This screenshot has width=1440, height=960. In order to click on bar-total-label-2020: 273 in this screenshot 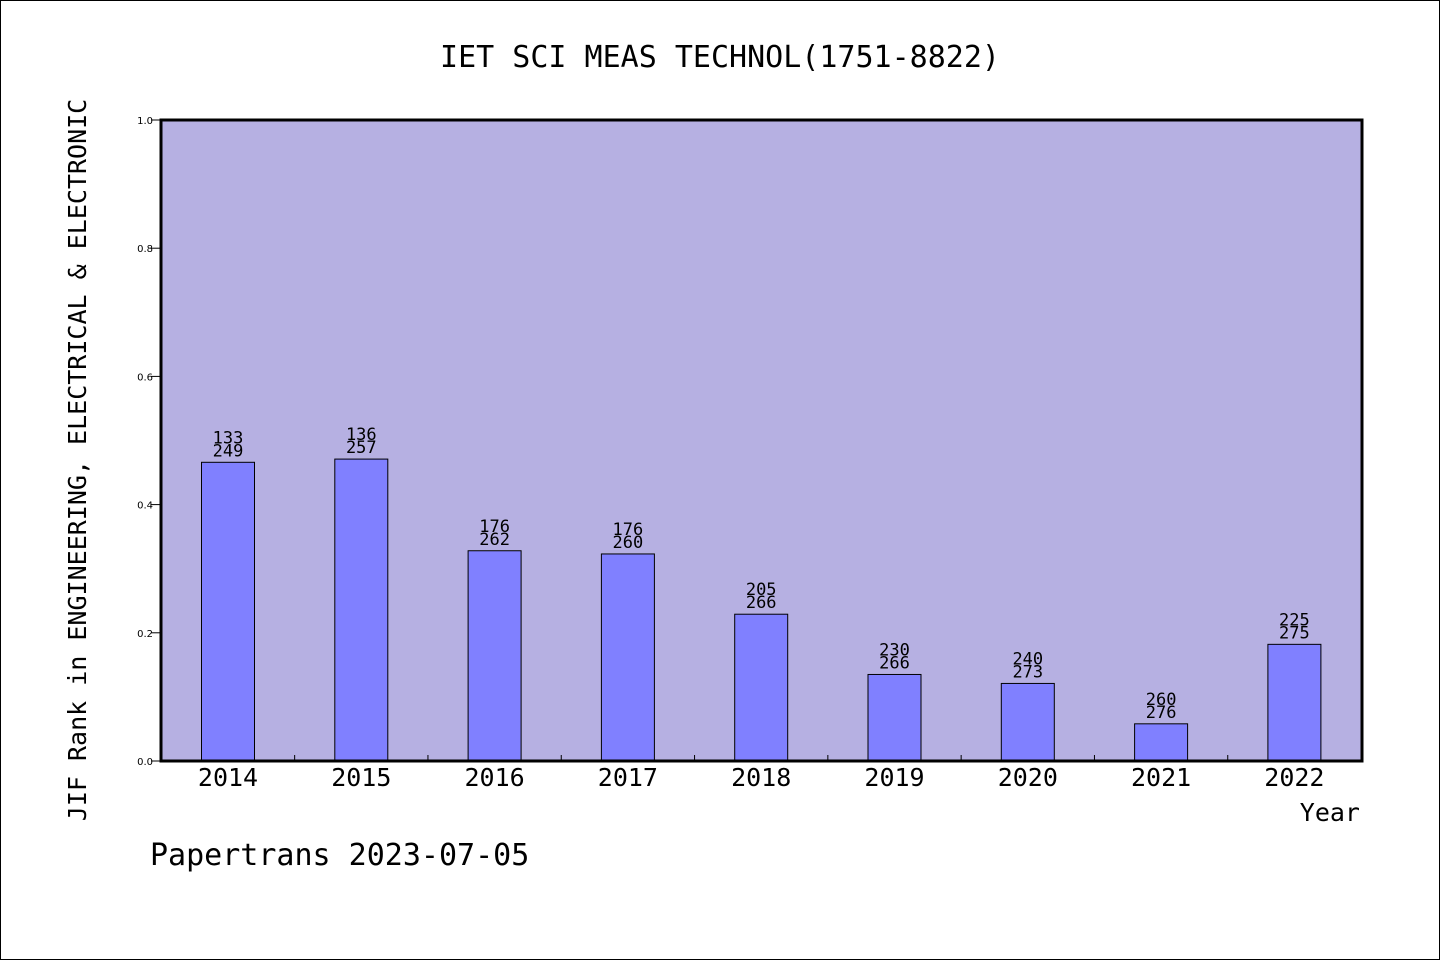, I will do `click(1027, 672)`.